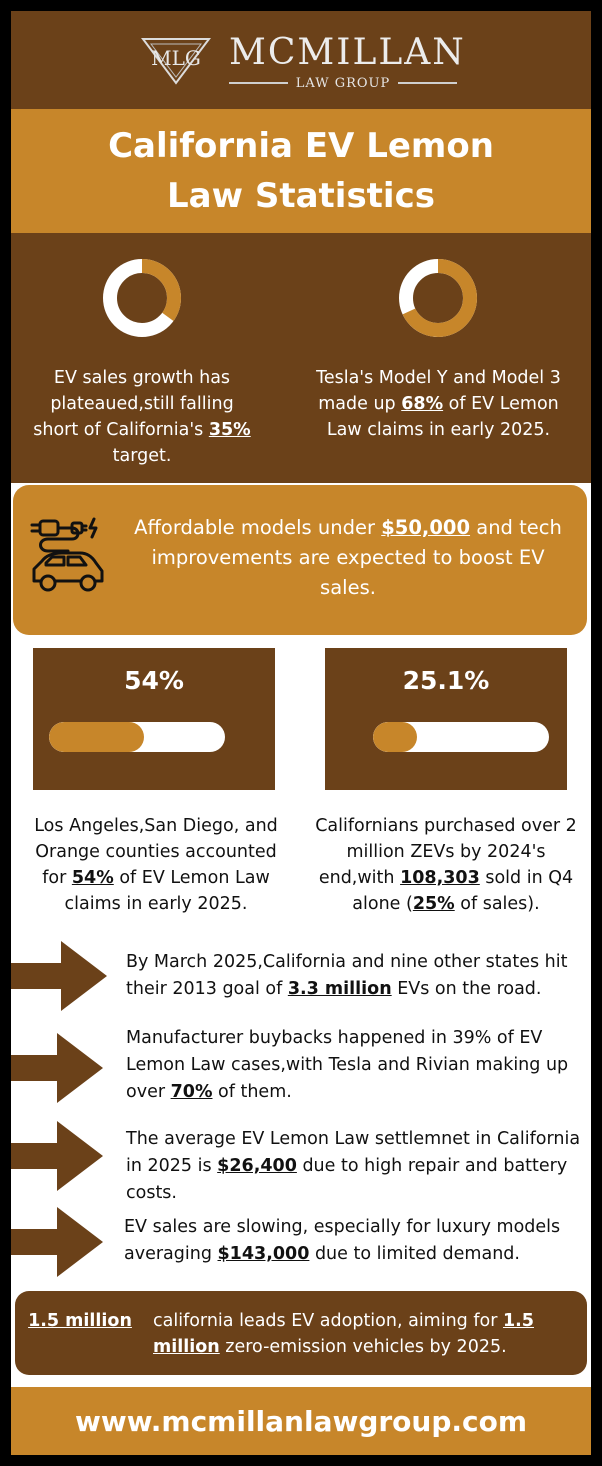 The image size is (602, 1466). Describe the element at coordinates (339, 989) in the screenshot. I see `fact-highlight: 3.3 million` at that location.